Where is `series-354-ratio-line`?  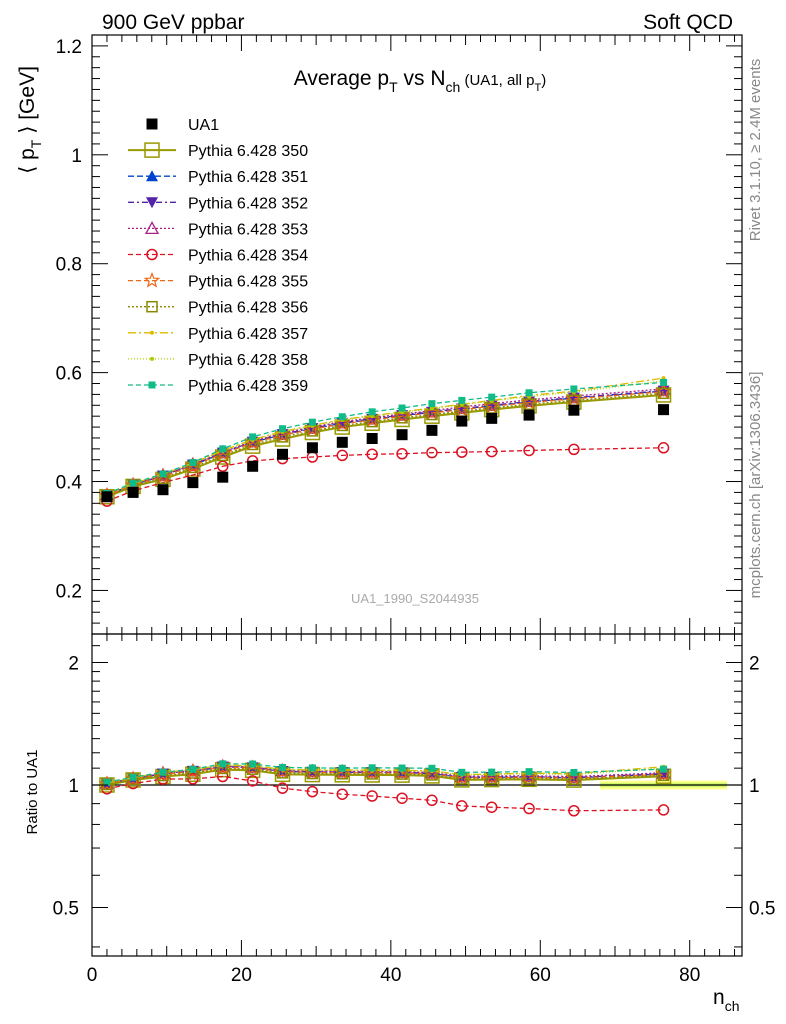 series-354-ratio-line is located at coordinates (385, 793).